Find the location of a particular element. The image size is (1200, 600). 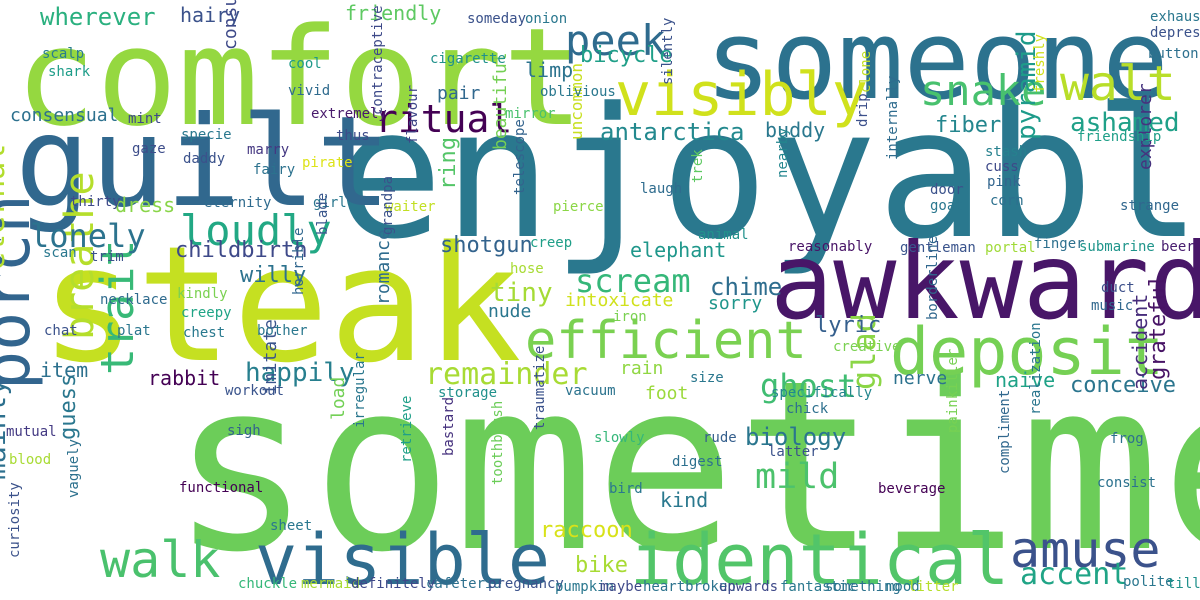

word: storage is located at coordinates (468, 393).